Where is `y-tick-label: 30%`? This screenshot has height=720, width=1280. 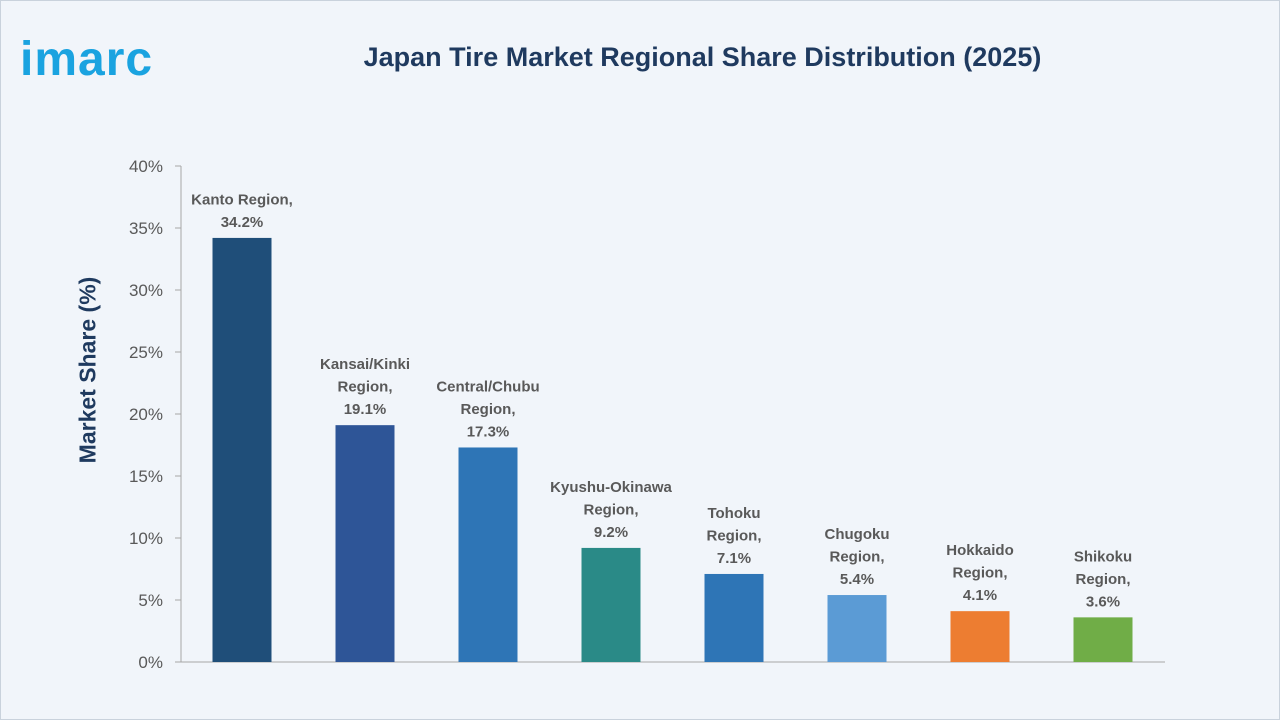 y-tick-label: 30% is located at coordinates (146, 290).